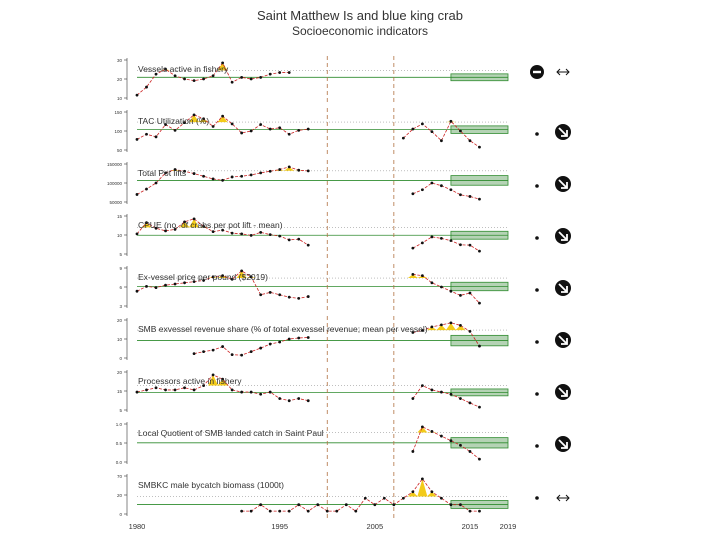 The height and width of the screenshot is (540, 720). Describe the element at coordinates (120, 306) in the screenshot. I see `y-tick-label: 3` at that location.